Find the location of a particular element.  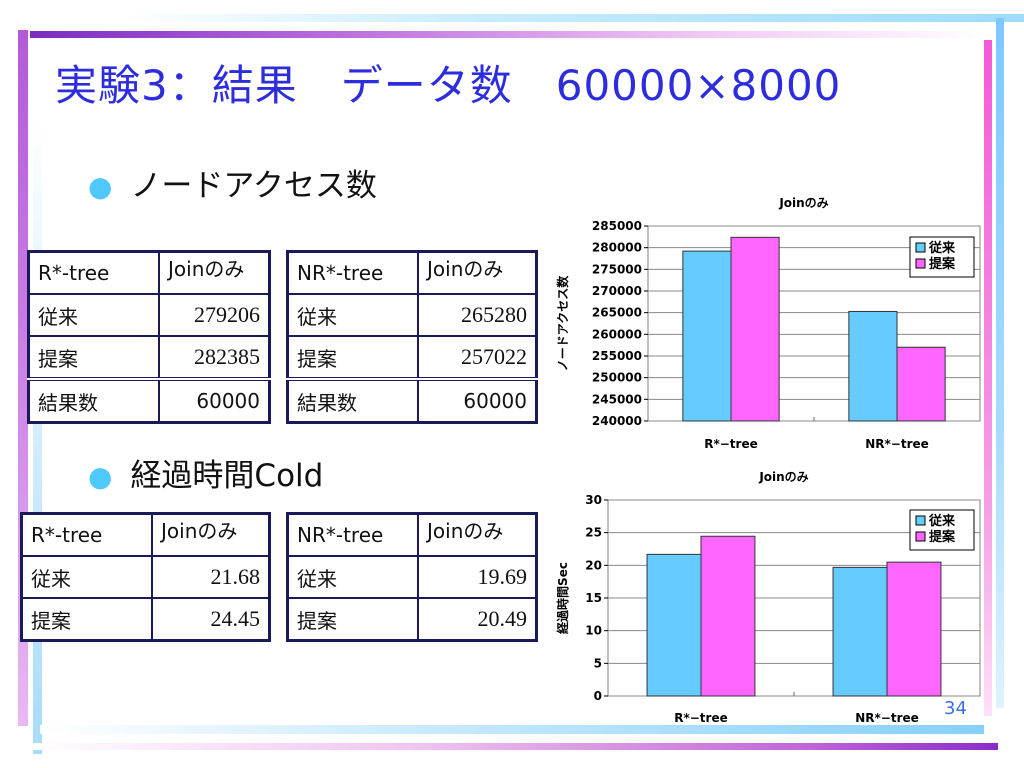

bullet-elapsed-time: ● 経過時間Cold is located at coordinates (205, 472).